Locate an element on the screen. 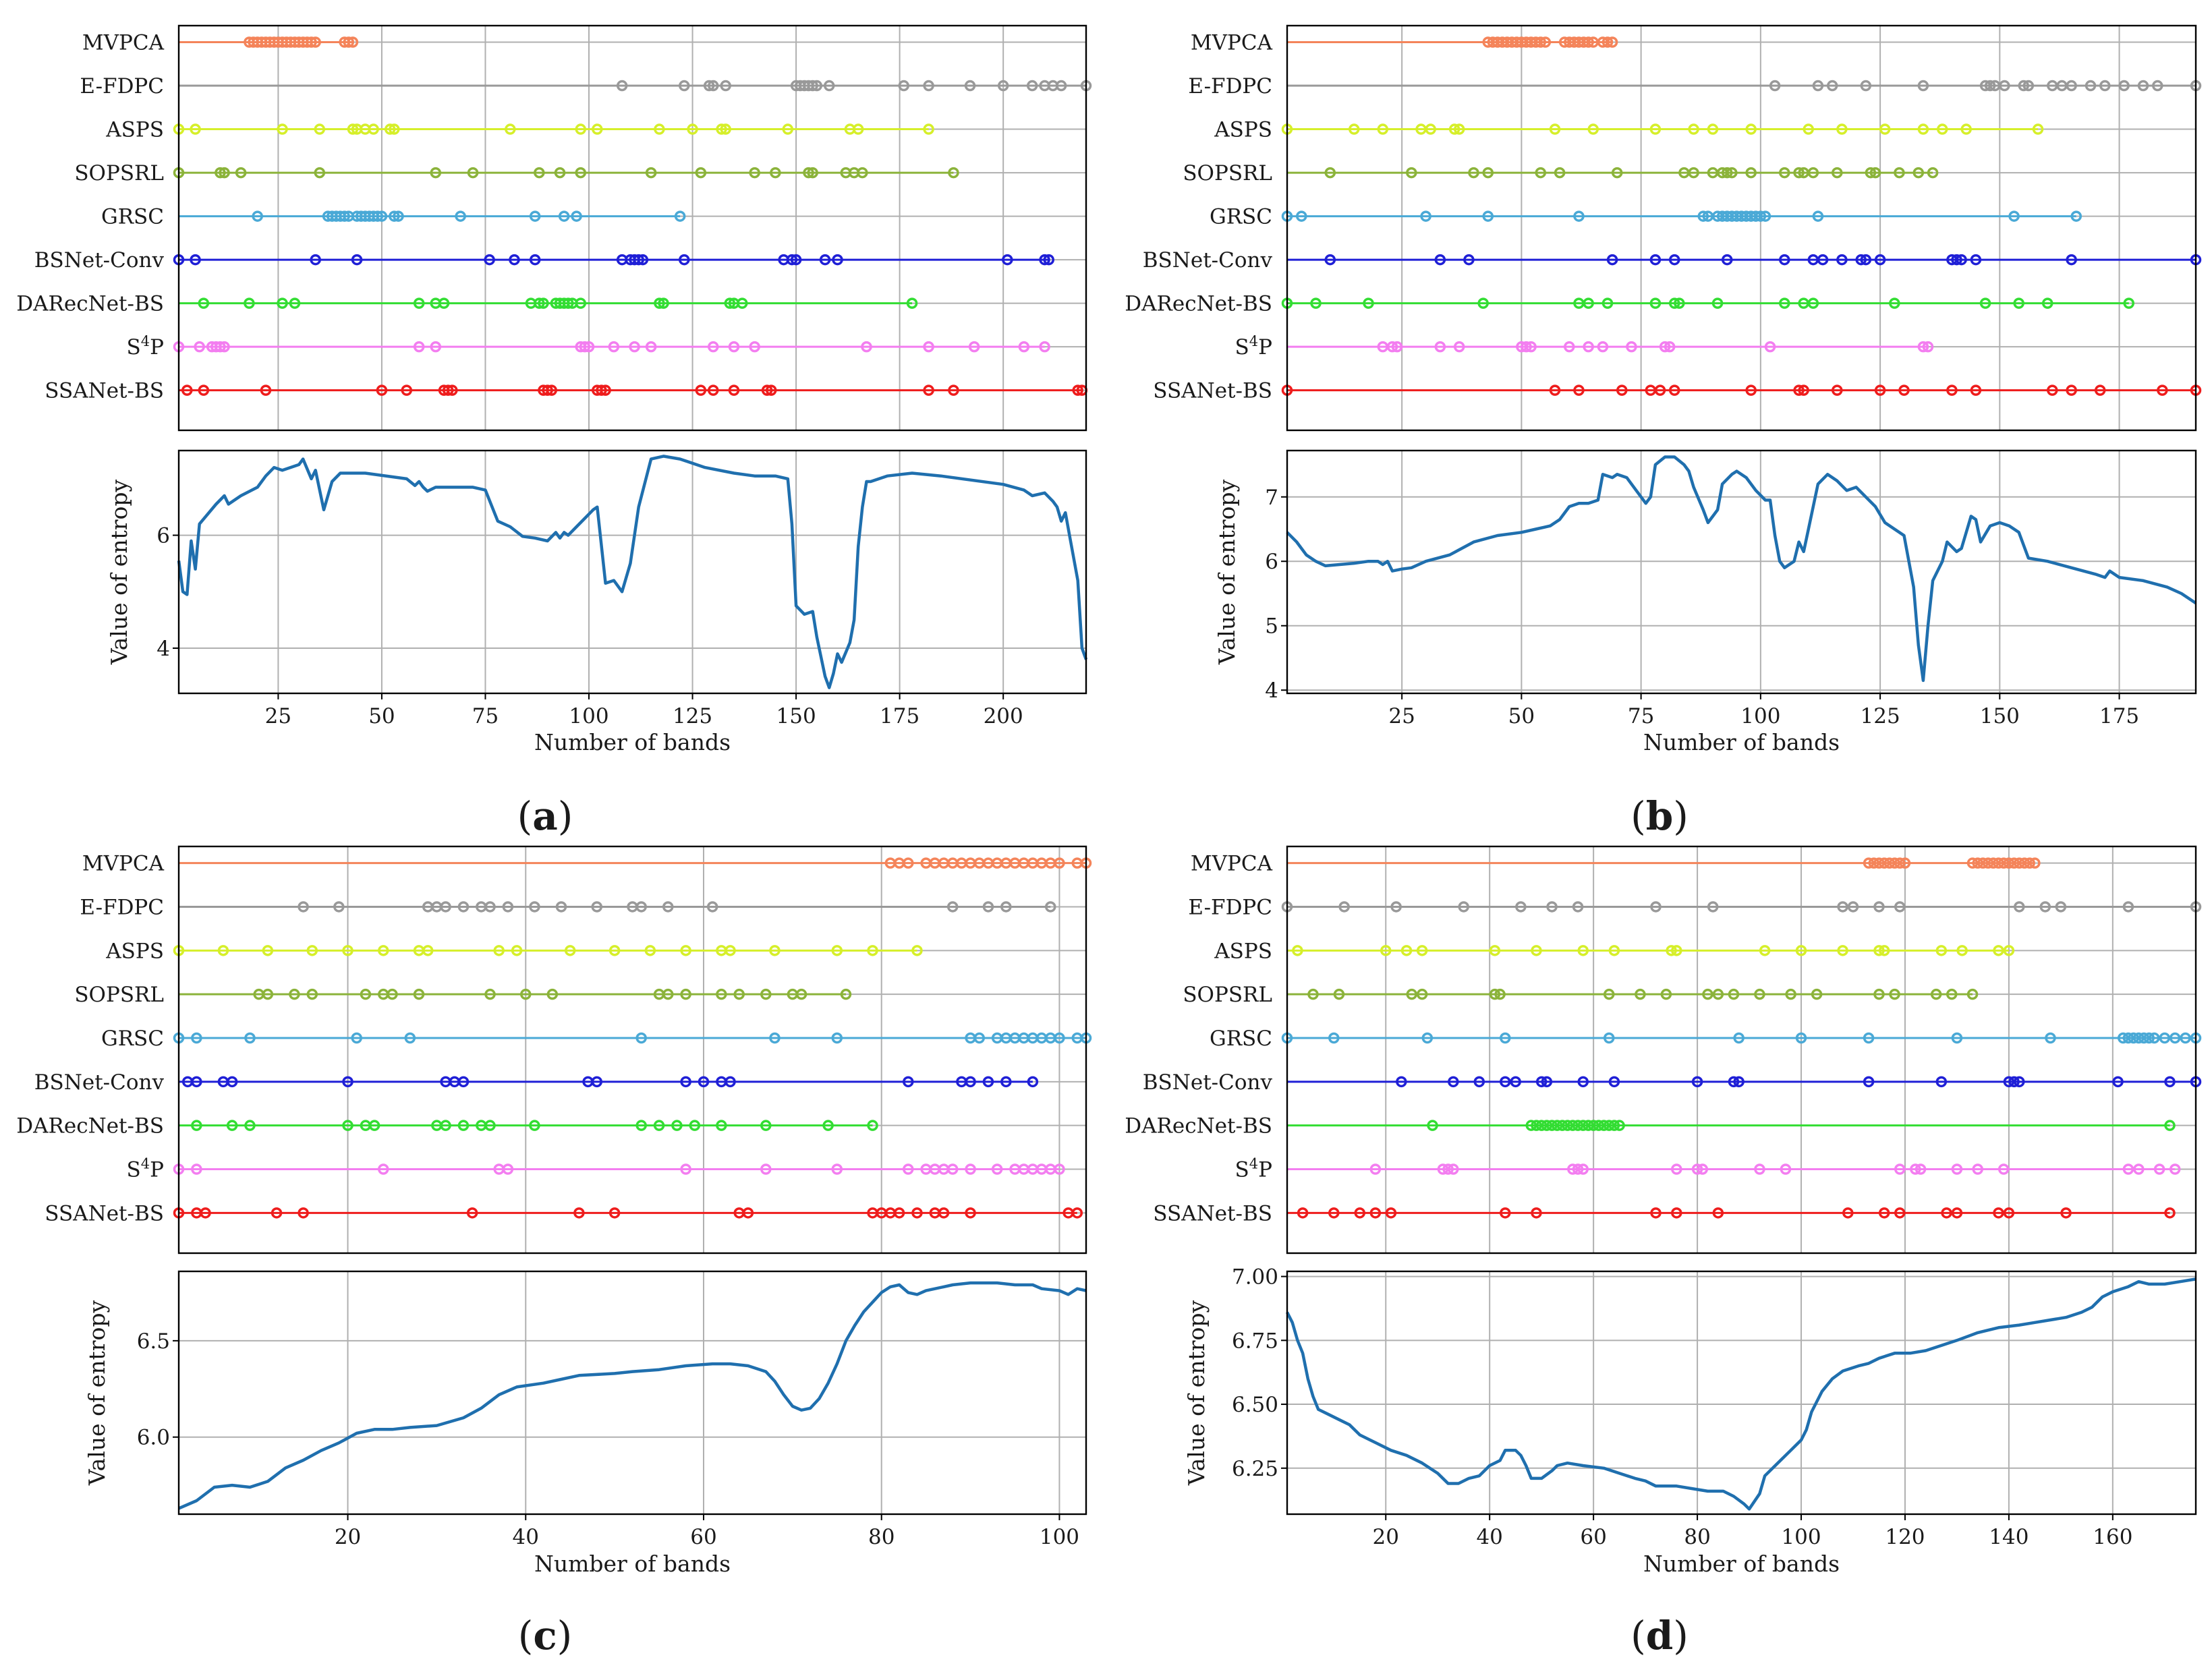 Image resolution: width=2212 pixels, height=1672 pixels. series-grsc is located at coordinates (432, 216).